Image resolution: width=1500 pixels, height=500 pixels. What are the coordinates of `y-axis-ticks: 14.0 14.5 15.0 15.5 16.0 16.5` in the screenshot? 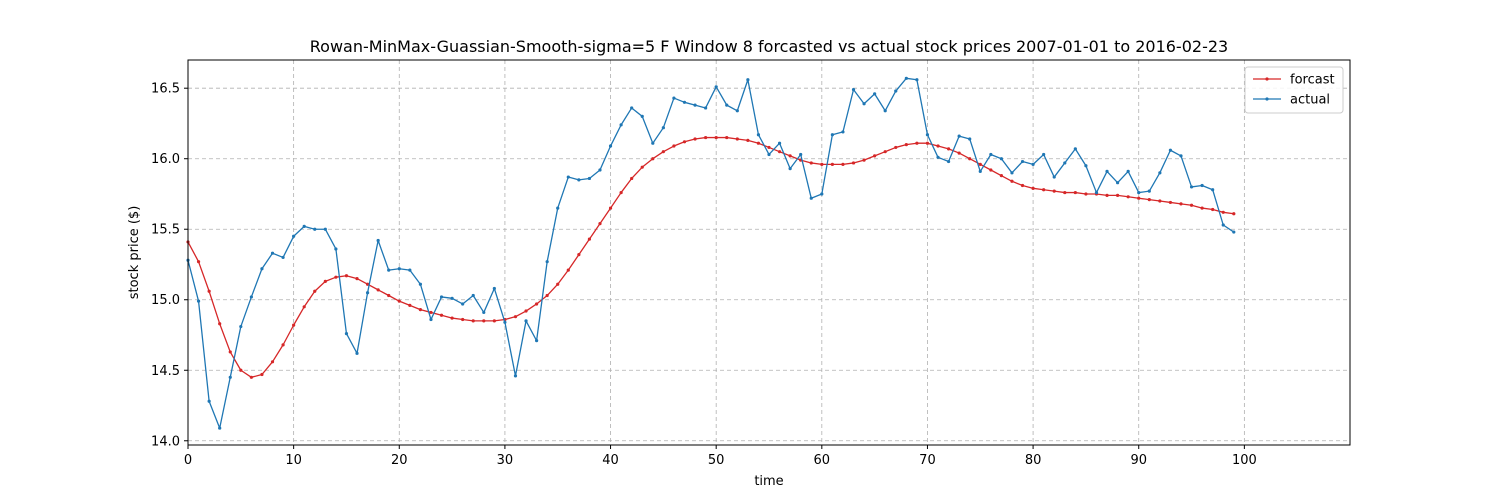 It's located at (169, 265).